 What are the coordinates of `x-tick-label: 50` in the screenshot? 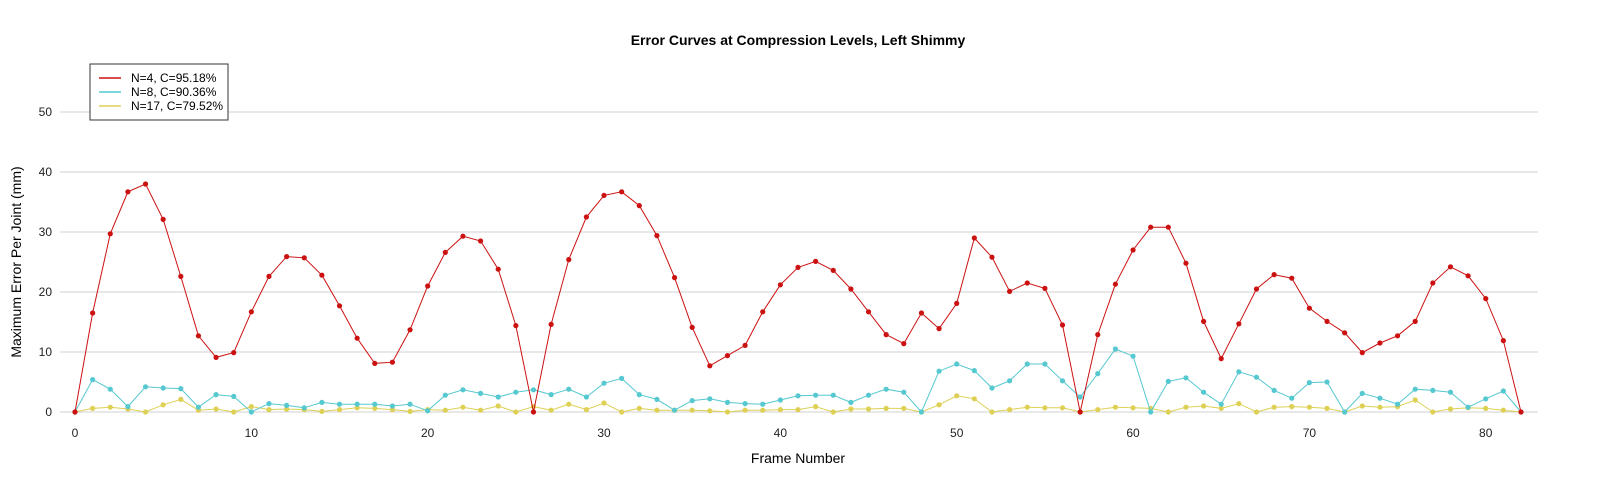 It's located at (957, 433).